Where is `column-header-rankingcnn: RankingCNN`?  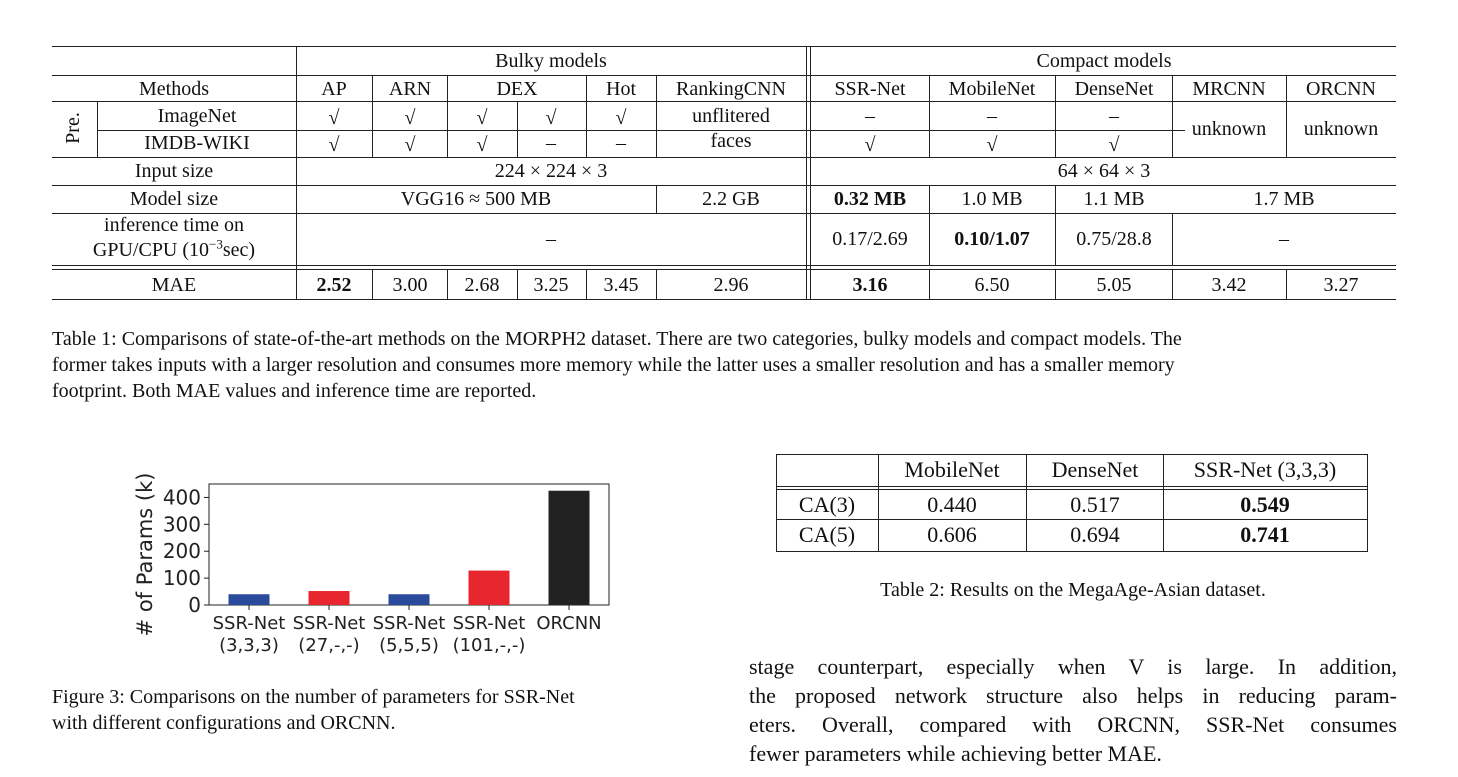 column-header-rankingcnn: RankingCNN is located at coordinates (731, 89).